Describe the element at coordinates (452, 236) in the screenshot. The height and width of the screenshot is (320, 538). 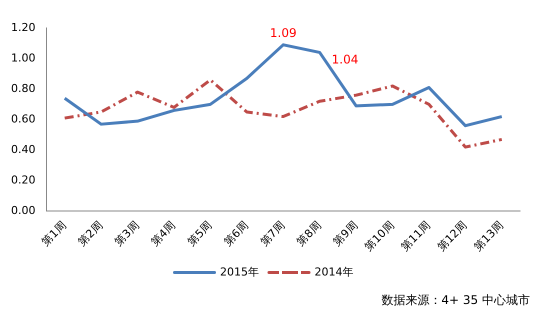
I see `x-tick-label: 第12周` at that location.